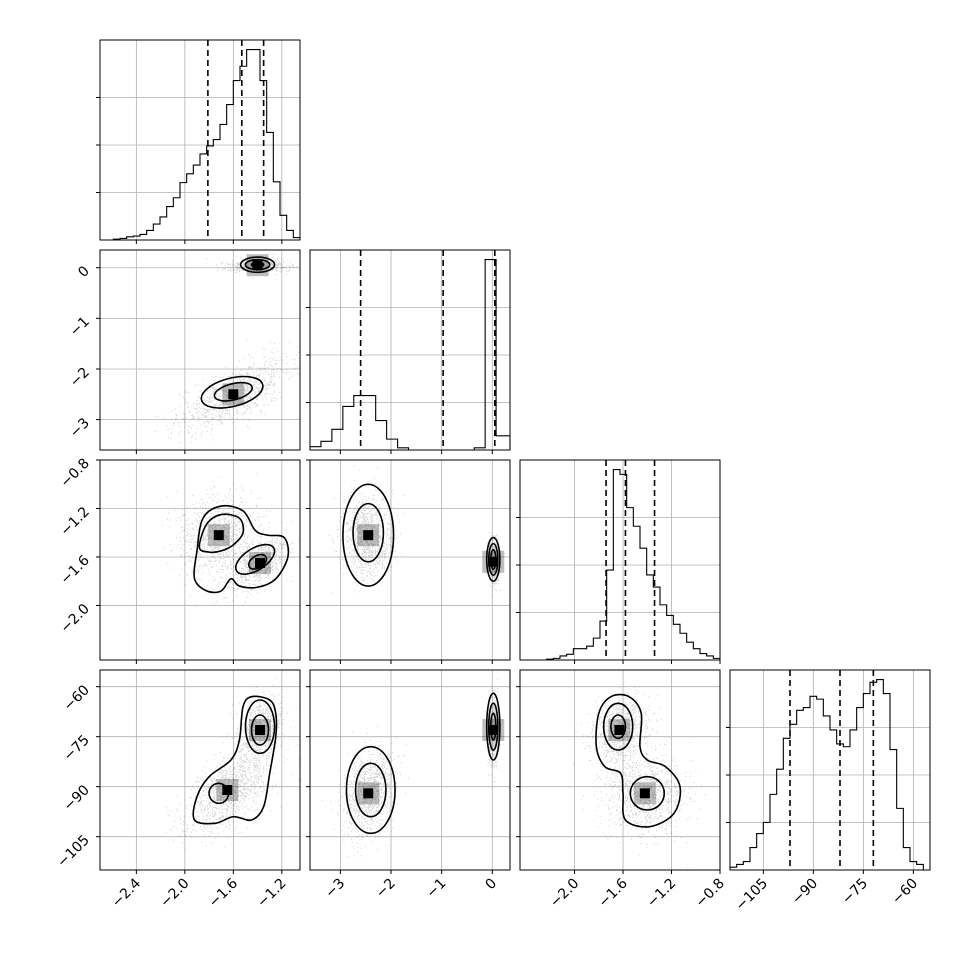  I want to click on x-tick-label: −90, so click(805, 892).